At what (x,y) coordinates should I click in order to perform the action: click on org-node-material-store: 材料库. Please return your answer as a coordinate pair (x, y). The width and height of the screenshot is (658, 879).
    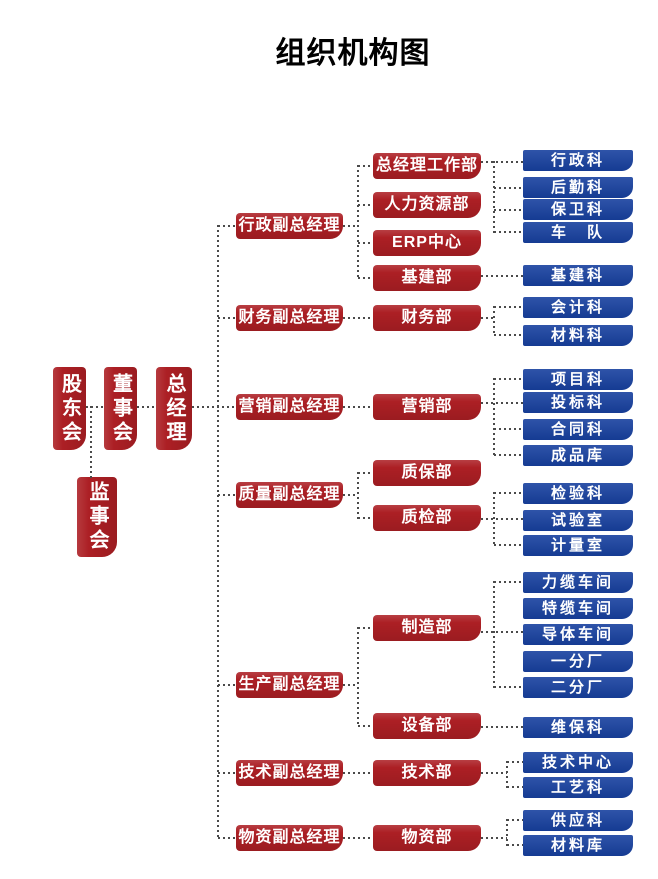
    Looking at the image, I should click on (578, 845).